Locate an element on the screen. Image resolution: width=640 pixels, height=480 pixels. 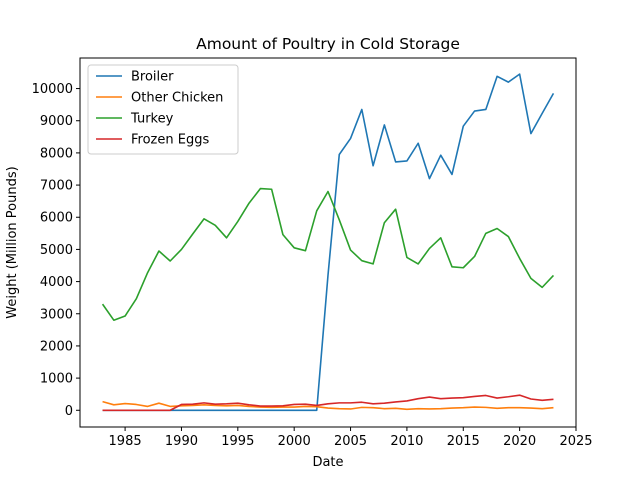
x-tick-label: 1990 is located at coordinates (181, 441).